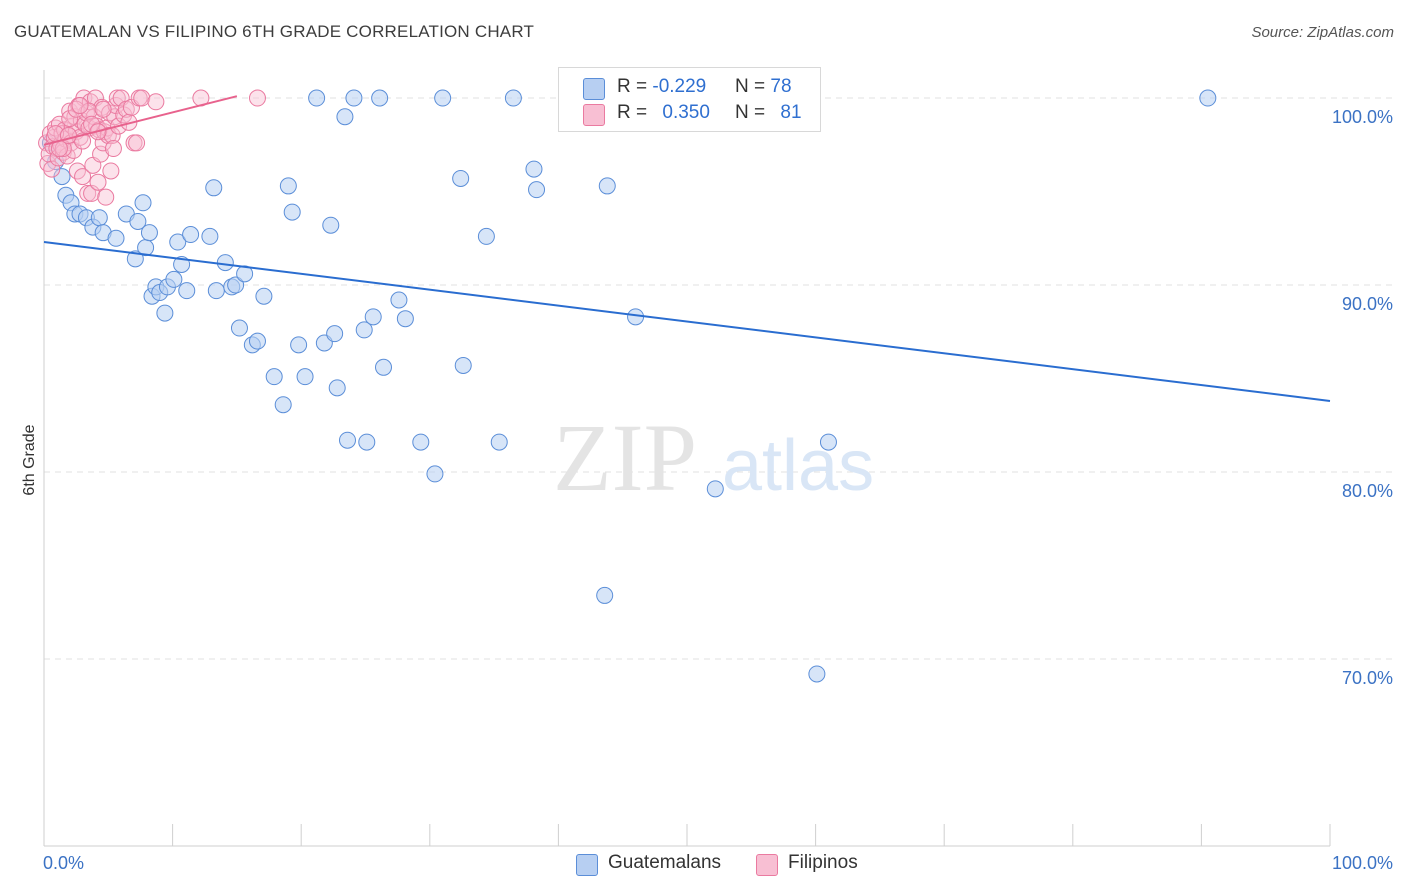 The width and height of the screenshot is (1406, 892). Describe the element at coordinates (1367, 491) in the screenshot. I see `y-tick-label-2: 80.0%` at that location.